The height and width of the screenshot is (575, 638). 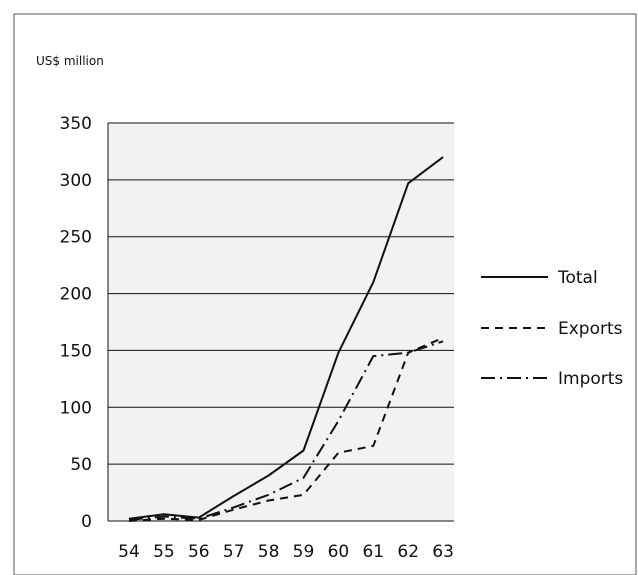 I want to click on x-tick-label: 58, so click(x=269, y=552).